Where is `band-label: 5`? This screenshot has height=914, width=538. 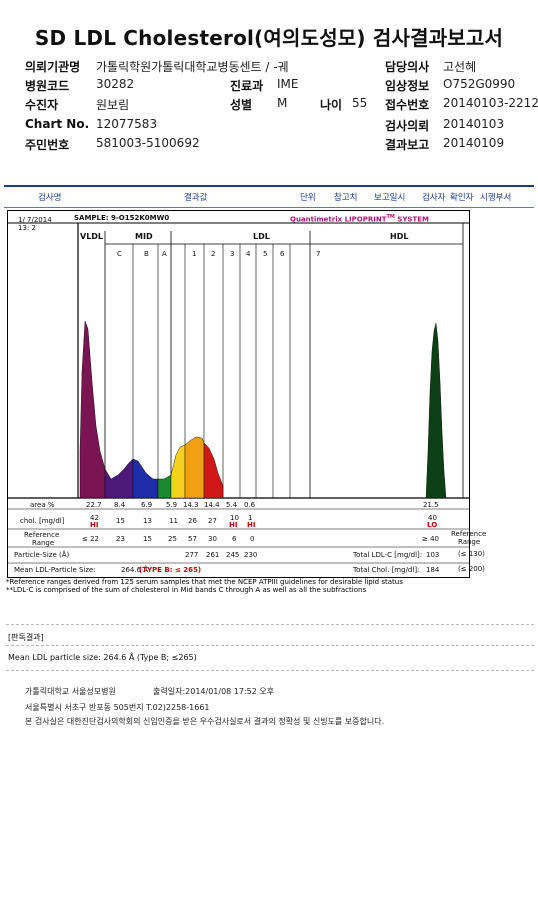
band-label: 5 is located at coordinates (265, 254).